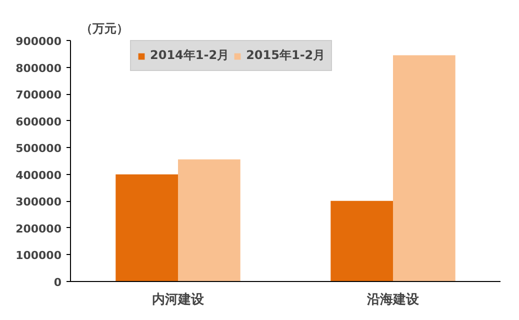 Image resolution: width=519 pixels, height=320 pixels. What do you see at coordinates (39, 68) in the screenshot?
I see `y-tick-label: 800000` at bounding box center [39, 68].